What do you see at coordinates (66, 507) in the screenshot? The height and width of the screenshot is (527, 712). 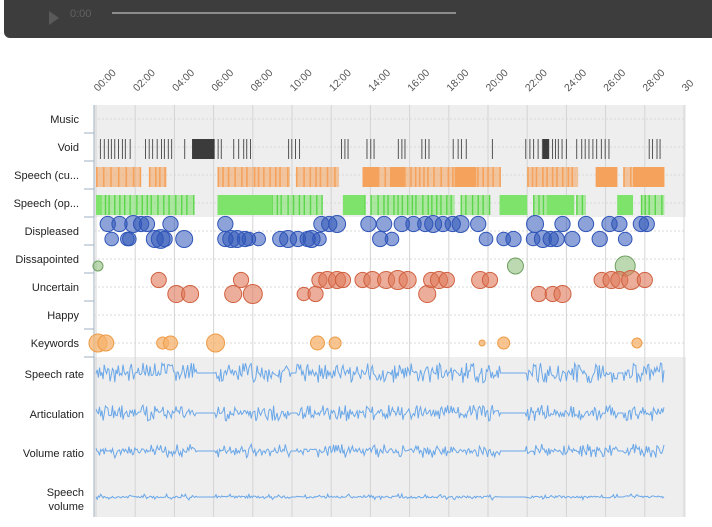 I see `row-label-speech-volume-2: volume` at bounding box center [66, 507].